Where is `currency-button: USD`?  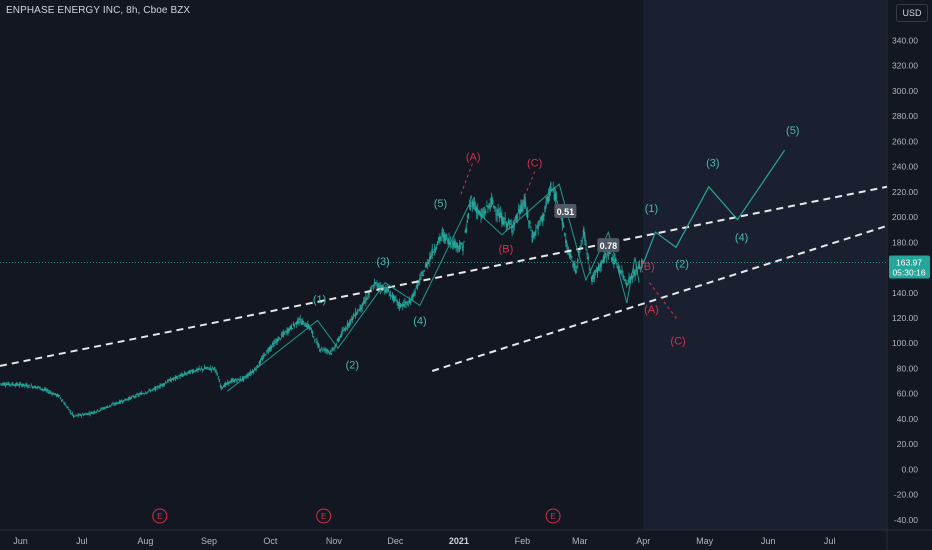 currency-button: USD is located at coordinates (912, 13).